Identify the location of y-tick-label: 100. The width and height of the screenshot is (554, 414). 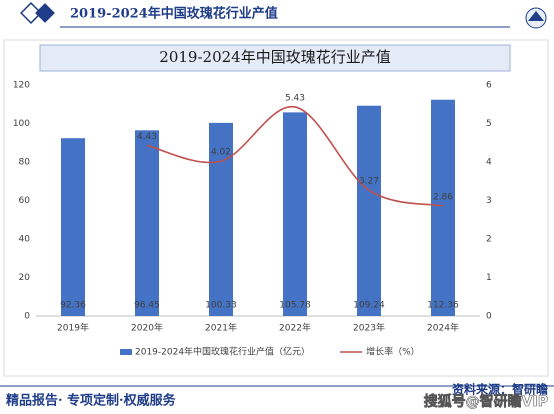
(21, 124).